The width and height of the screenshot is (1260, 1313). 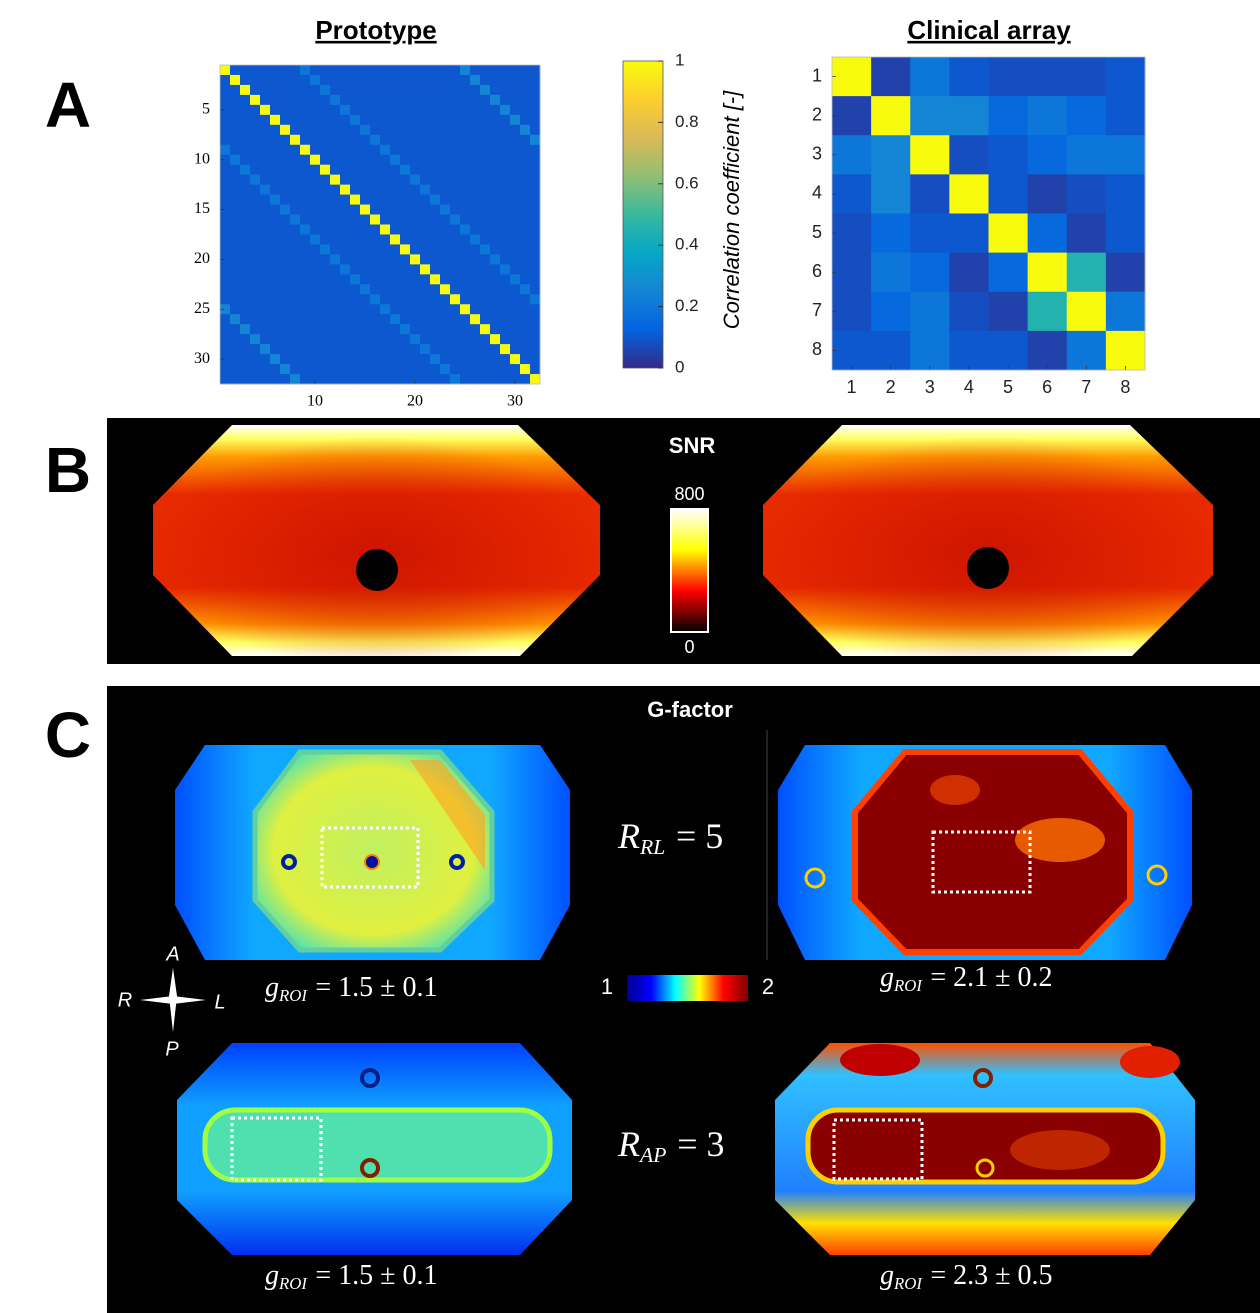 I want to click on y-tick-label: 5, so click(x=206, y=109).